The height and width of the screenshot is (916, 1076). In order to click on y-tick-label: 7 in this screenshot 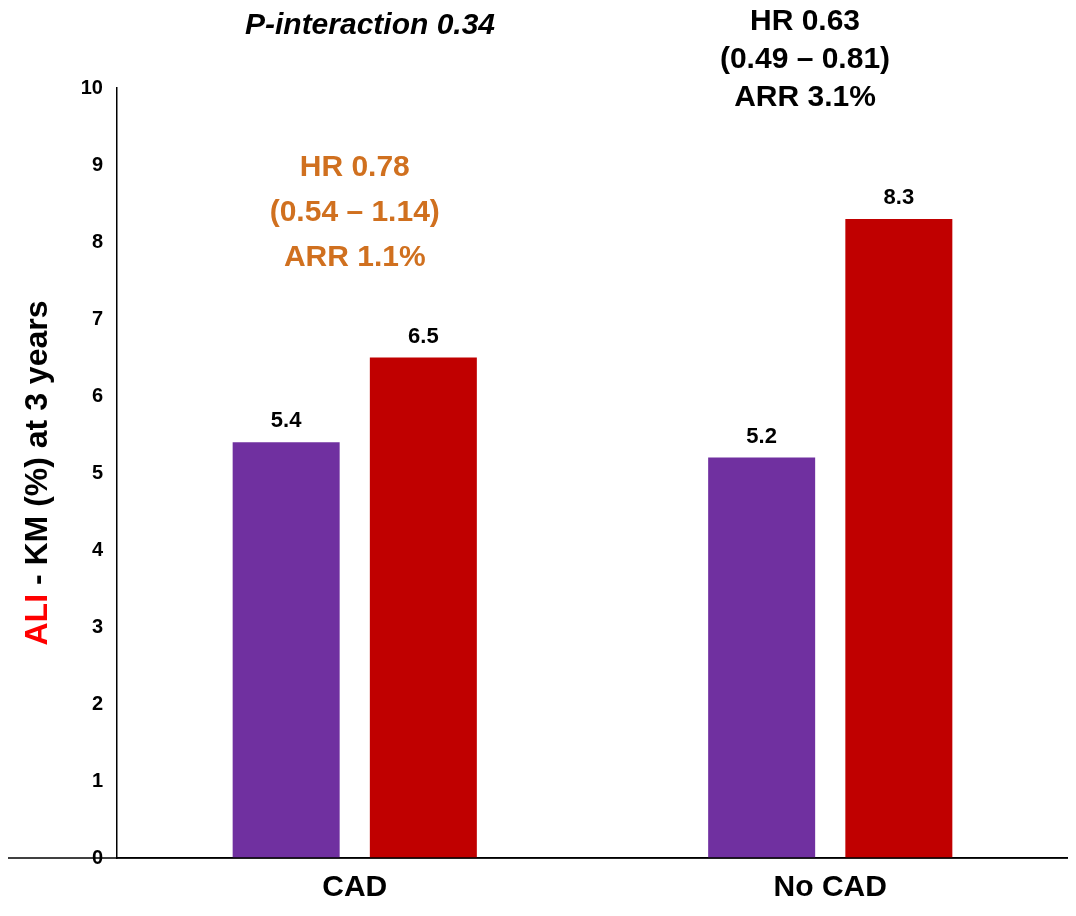, I will do `click(97, 317)`.